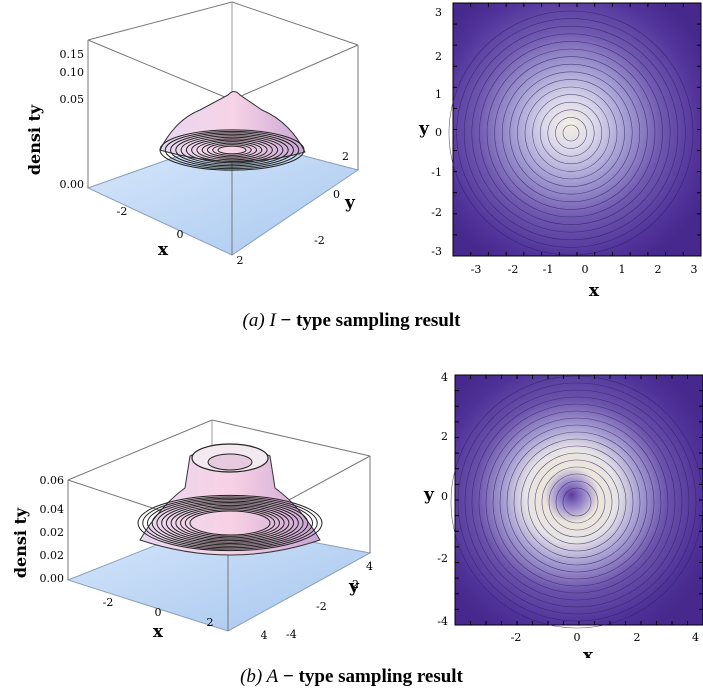 The height and width of the screenshot is (696, 703). I want to click on surface-b-ytick-3: -2, so click(321, 606).